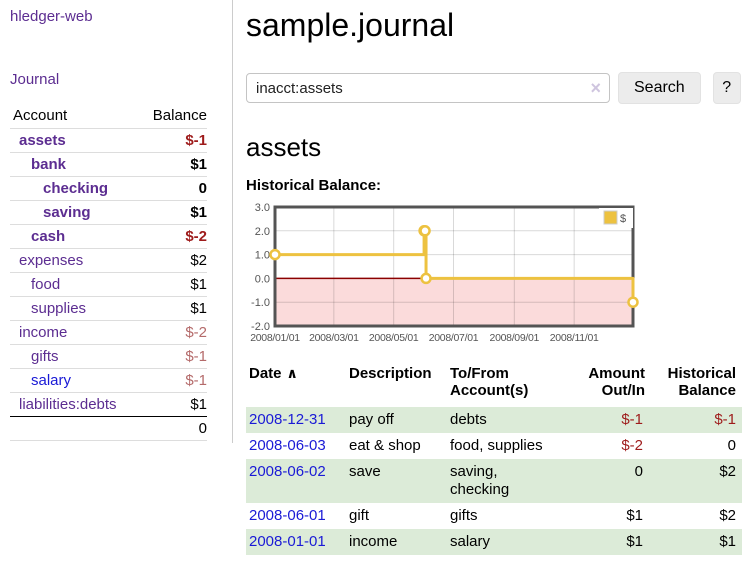 The width and height of the screenshot is (742, 582). I want to click on account-row: expenses $2, so click(108, 260).